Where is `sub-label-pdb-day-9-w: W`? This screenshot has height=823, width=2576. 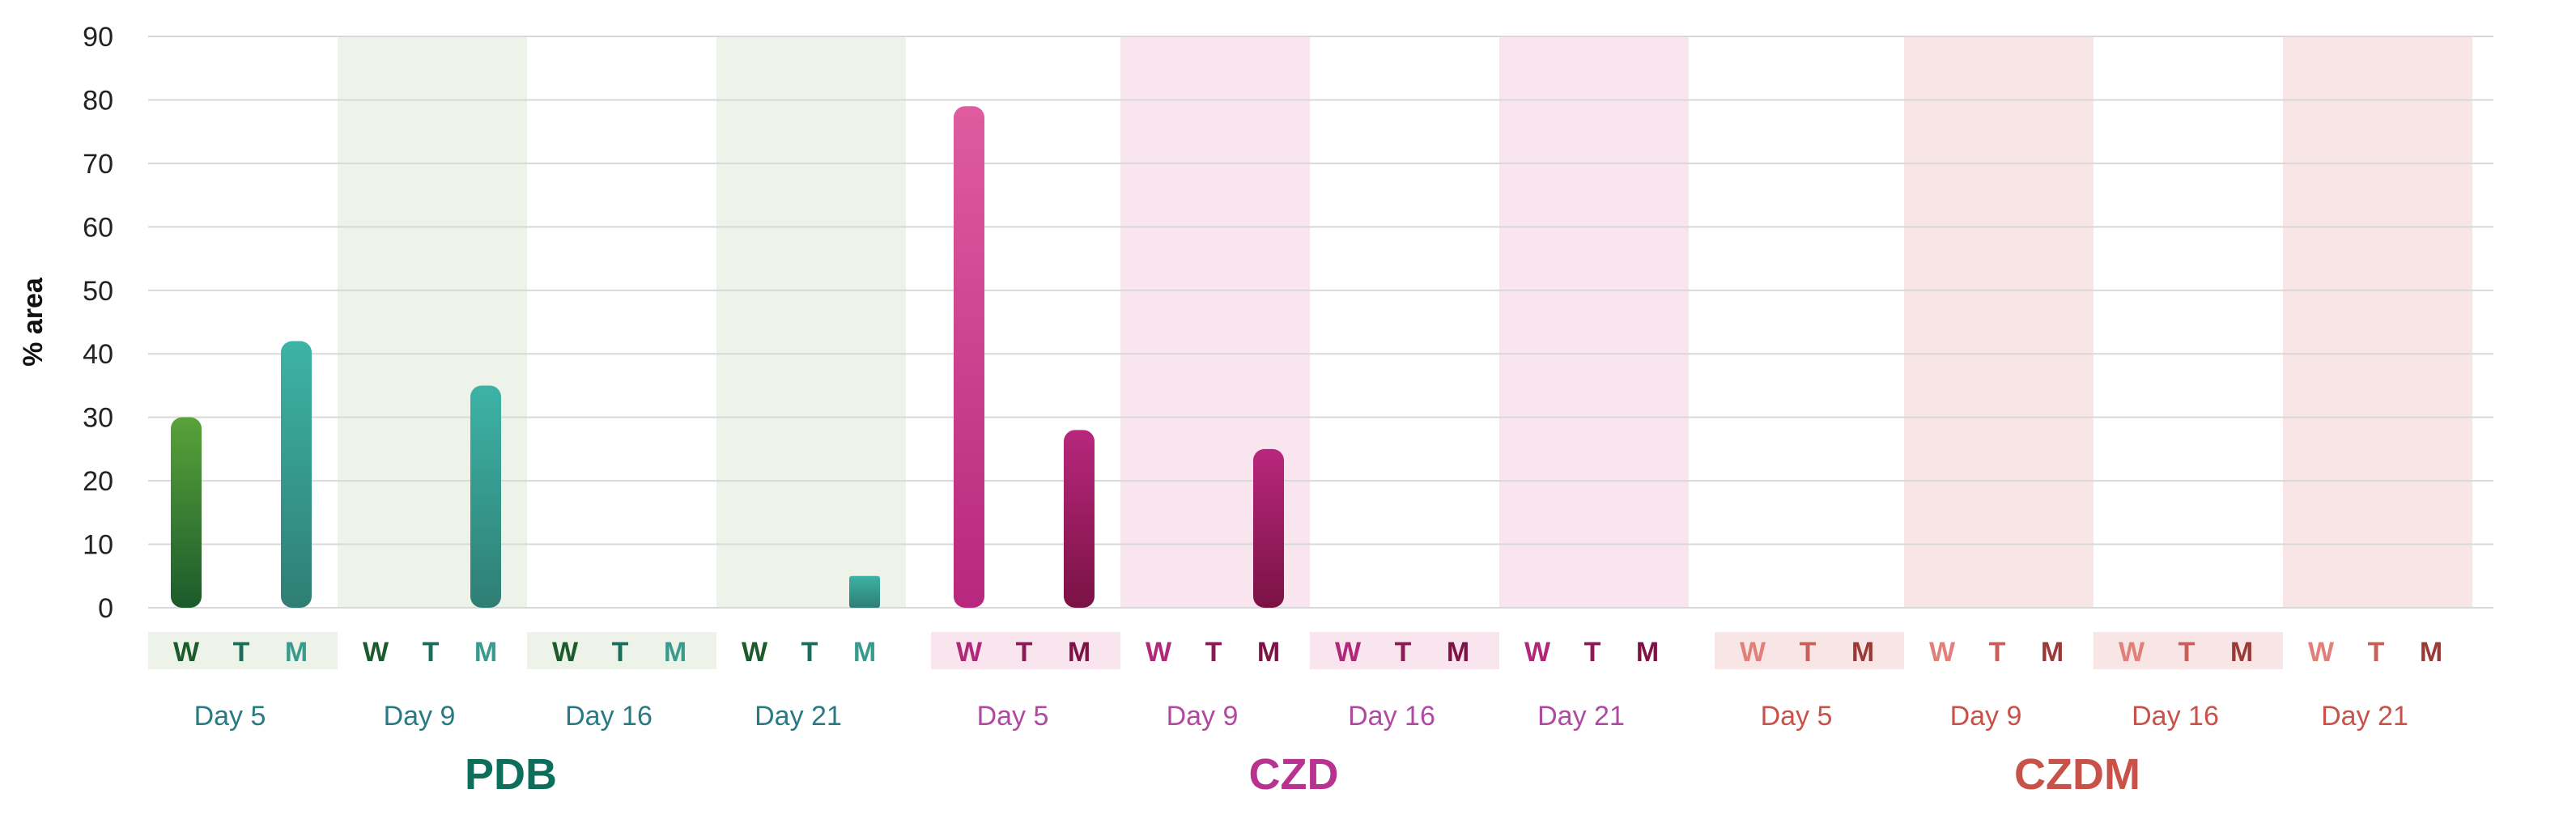
sub-label-pdb-day-9-w: W is located at coordinates (376, 652).